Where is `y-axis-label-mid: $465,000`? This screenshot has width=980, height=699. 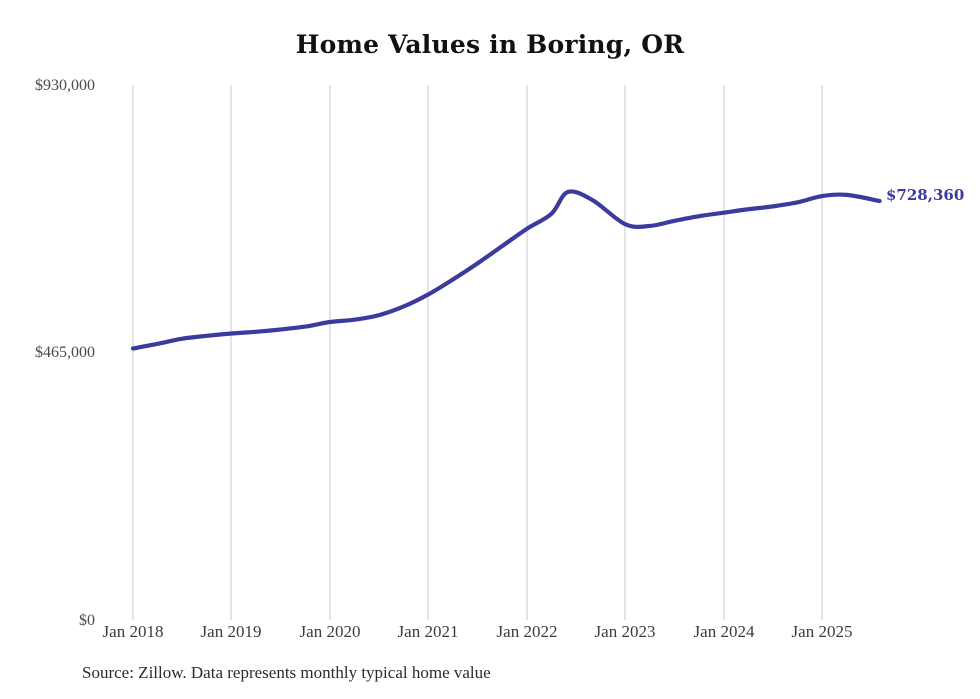
y-axis-label-mid: $465,000 is located at coordinates (65, 352).